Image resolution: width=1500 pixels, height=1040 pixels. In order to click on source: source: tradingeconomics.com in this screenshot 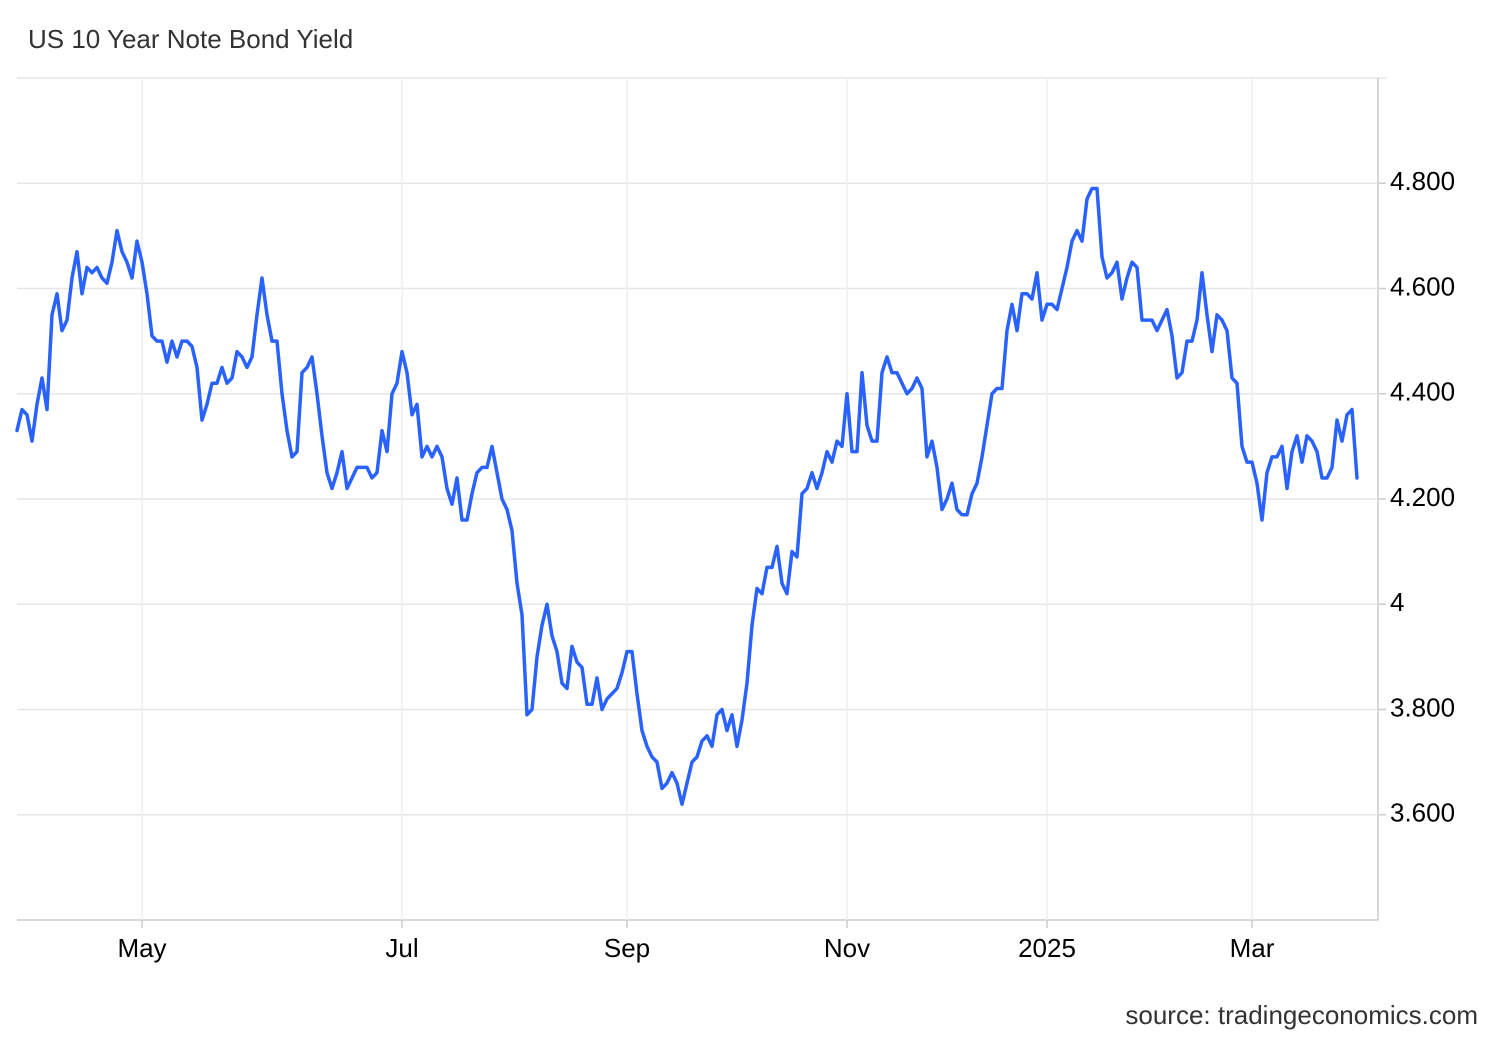, I will do `click(1301, 1015)`.